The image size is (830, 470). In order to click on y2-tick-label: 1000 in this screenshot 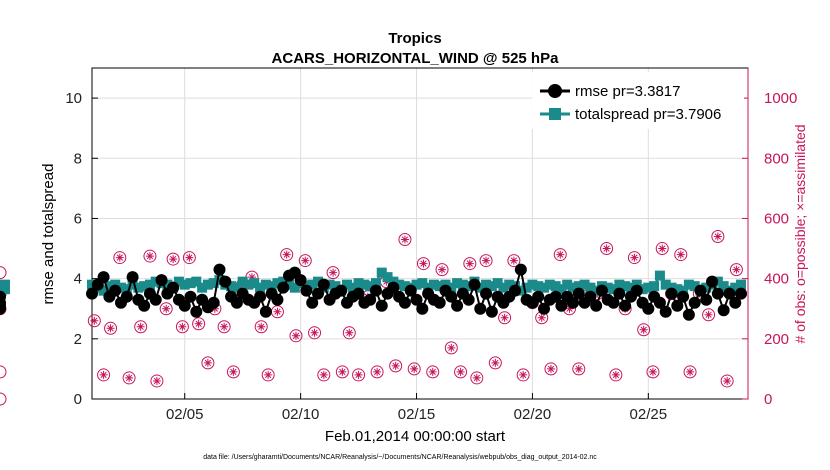, I will do `click(780, 98)`.